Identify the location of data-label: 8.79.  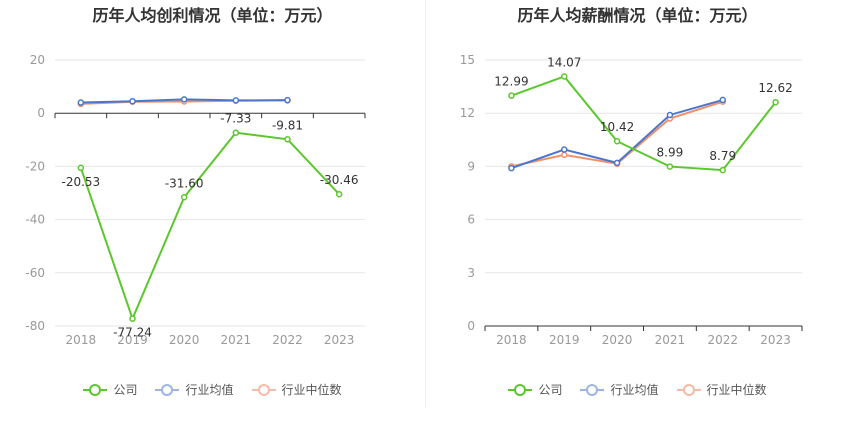
(722, 156).